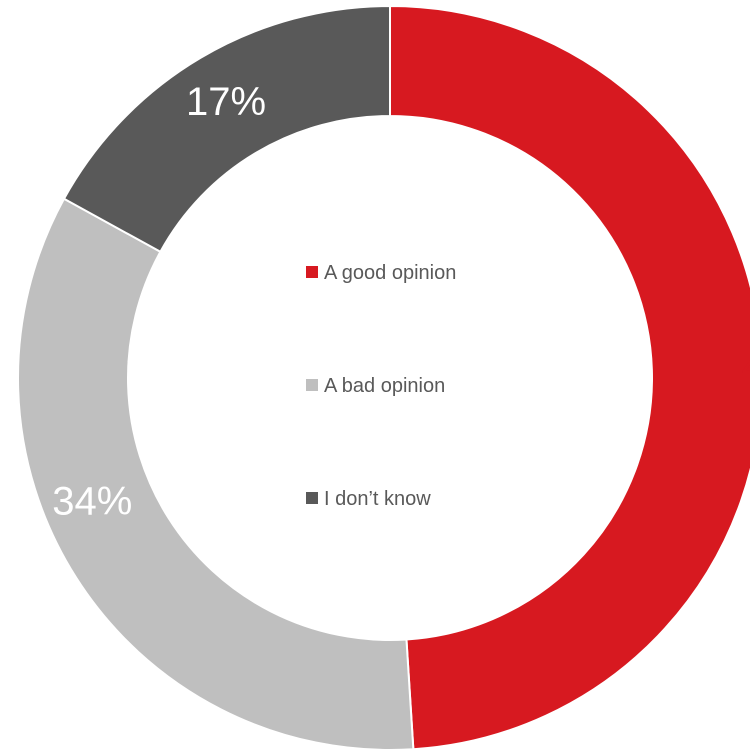 The width and height of the screenshot is (750, 751). I want to click on slice-value-label-3: 17%, so click(226, 102).